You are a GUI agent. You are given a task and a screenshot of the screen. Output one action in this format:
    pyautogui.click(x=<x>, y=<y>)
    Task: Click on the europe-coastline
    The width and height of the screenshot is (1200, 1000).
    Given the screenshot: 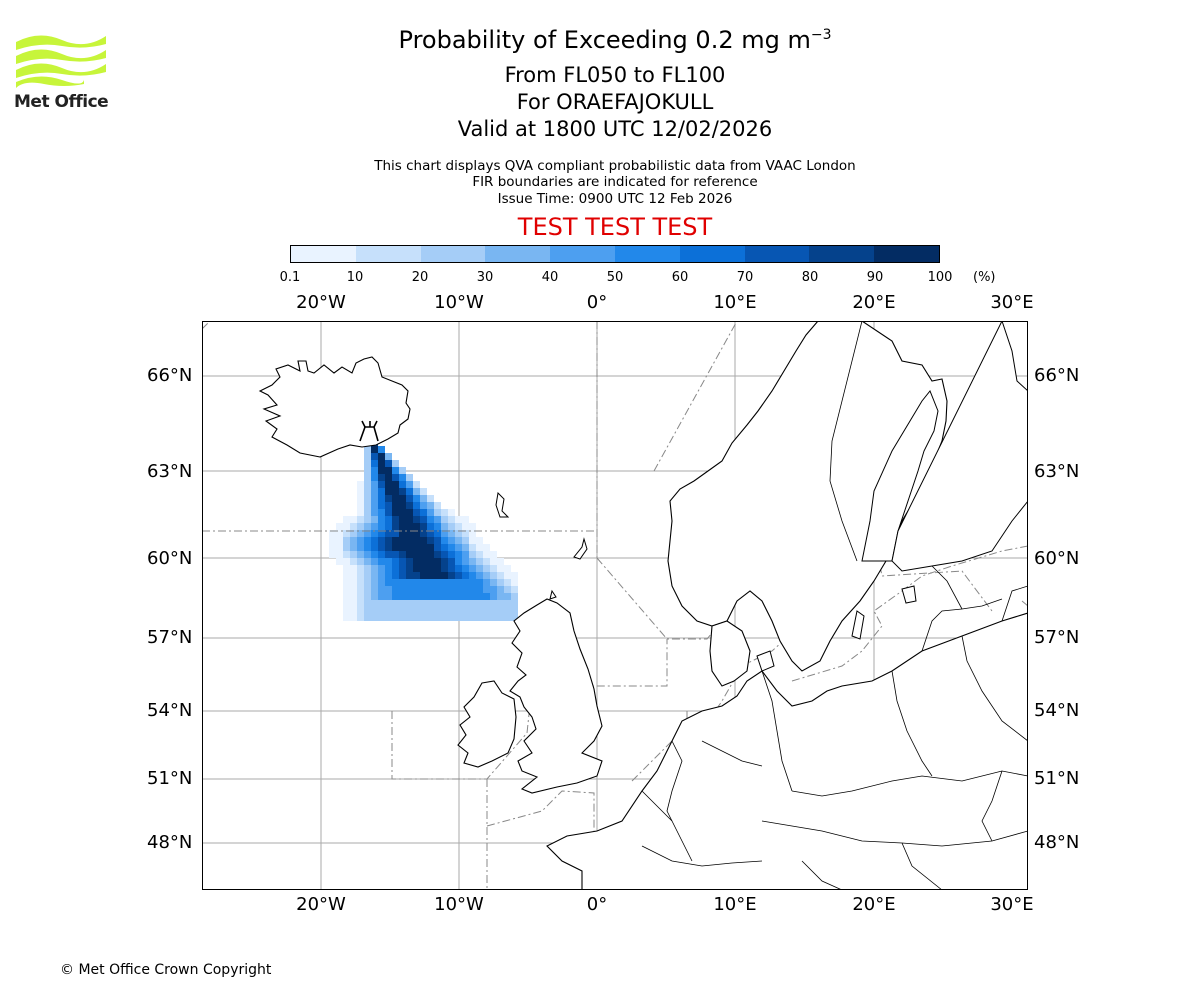 What is the action you would take?
    pyautogui.click(x=787, y=751)
    